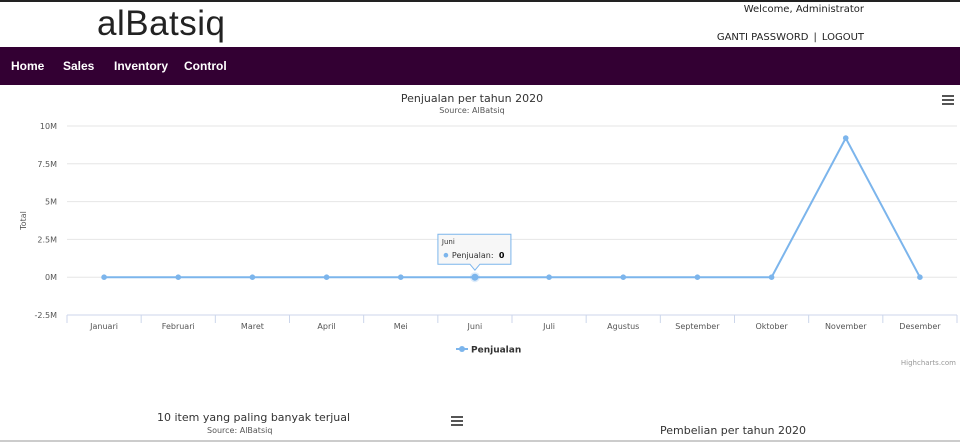  Describe the element at coordinates (928, 363) in the screenshot. I see `chart-credits: Highcharts.com` at that location.